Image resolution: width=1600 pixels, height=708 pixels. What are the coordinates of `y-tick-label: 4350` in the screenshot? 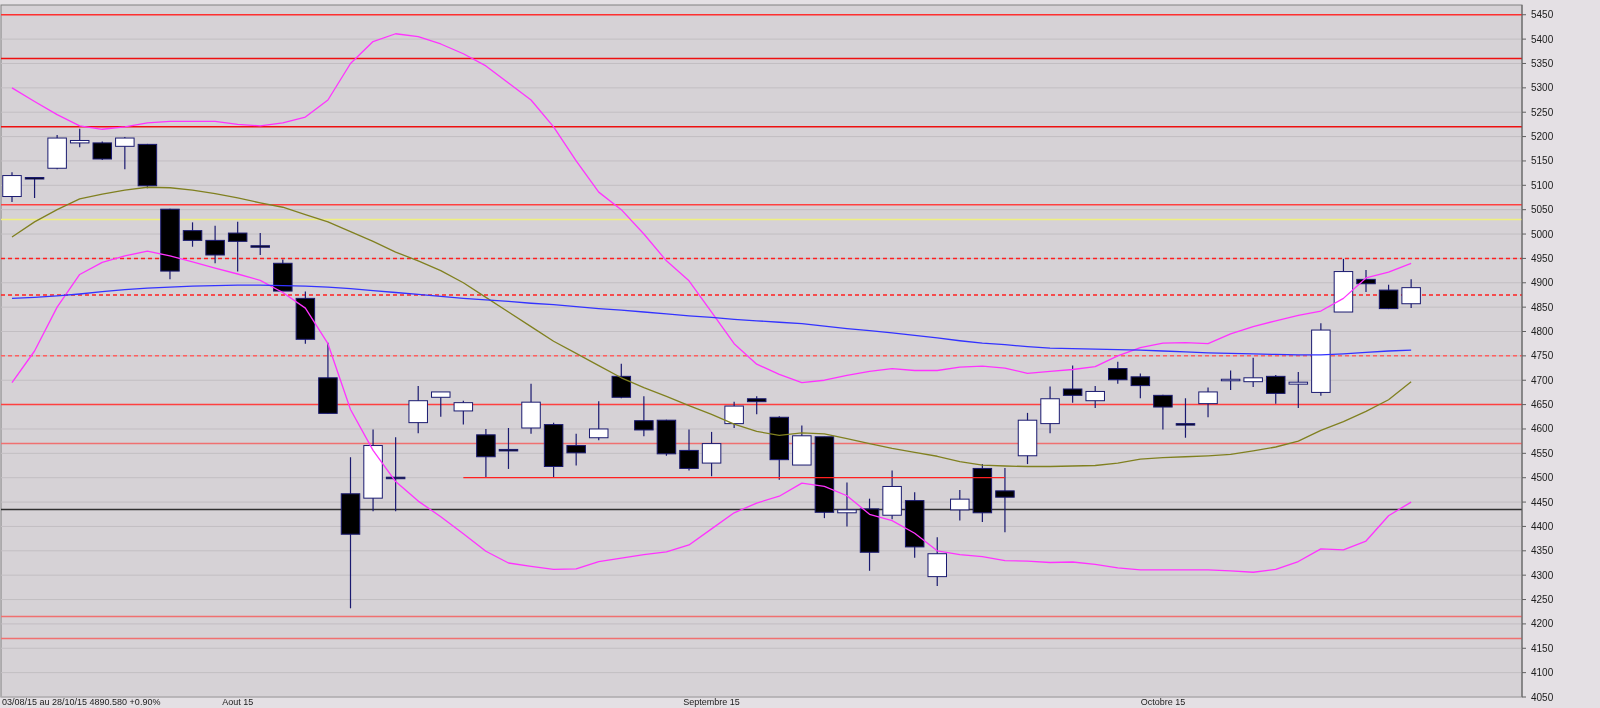 It's located at (1542, 551).